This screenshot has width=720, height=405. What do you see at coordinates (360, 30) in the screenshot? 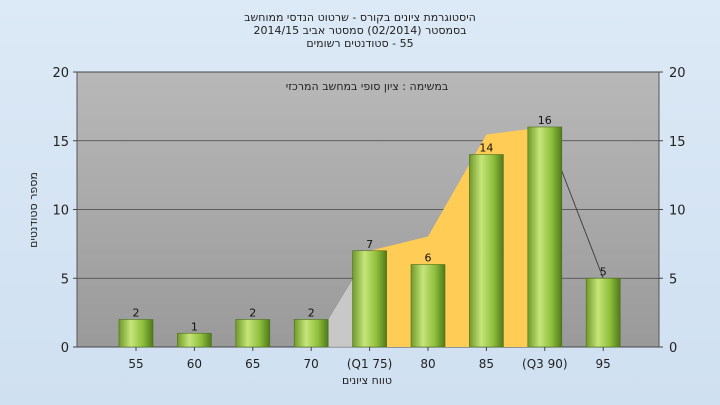
I see `chart-title-line-2: בסמסטר (02/2014) סמסטר אביב 2014/15` at bounding box center [360, 30].